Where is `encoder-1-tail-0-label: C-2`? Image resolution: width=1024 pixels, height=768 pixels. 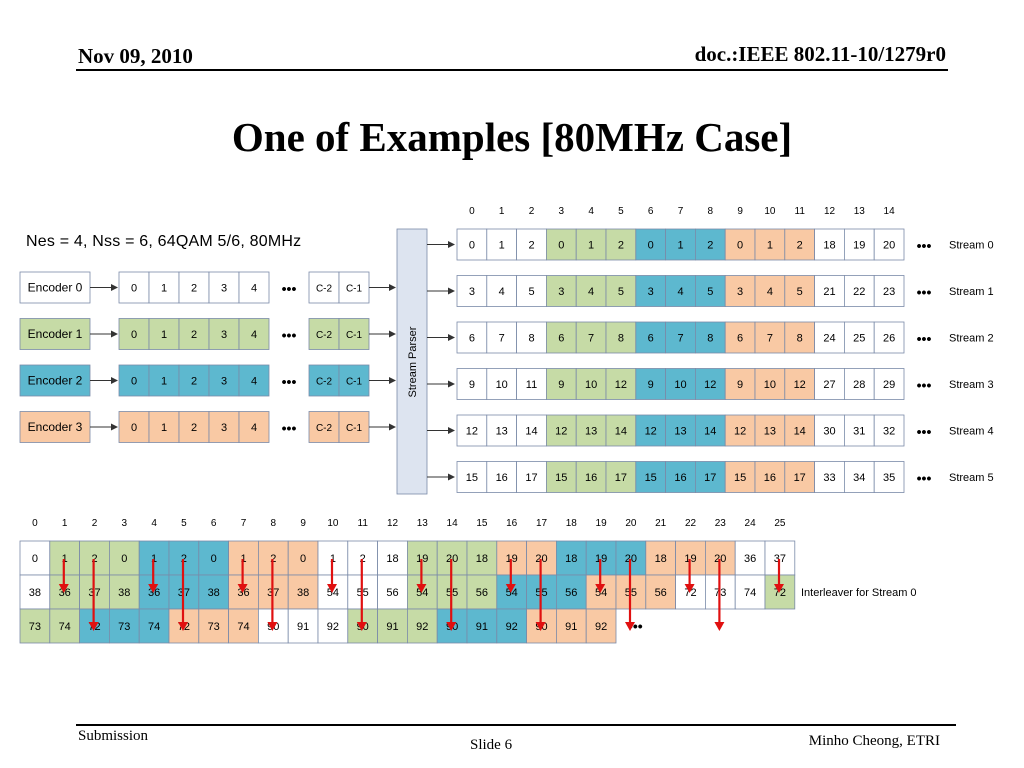 encoder-1-tail-0-label: C-2 is located at coordinates (324, 335).